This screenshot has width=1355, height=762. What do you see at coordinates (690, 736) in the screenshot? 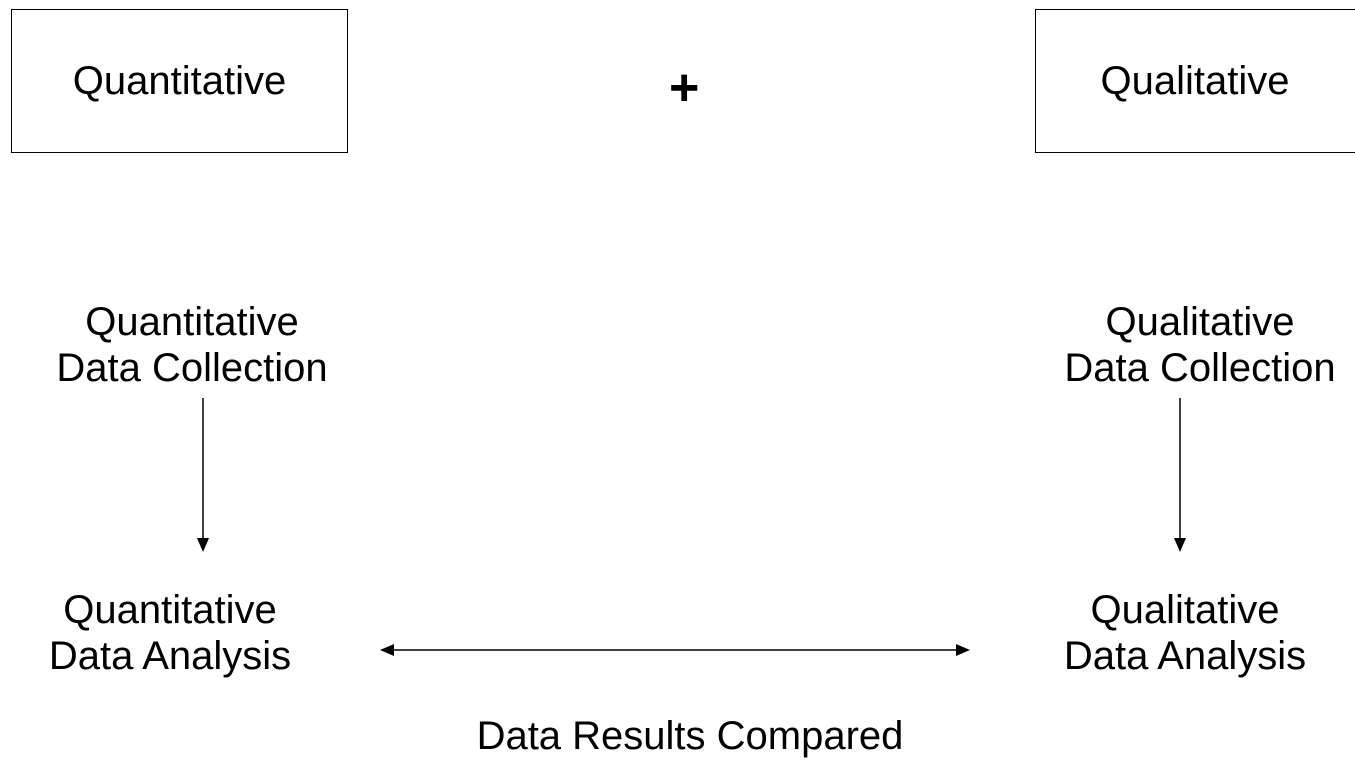
I see `data-results-compared-label: Data Results Compared` at bounding box center [690, 736].